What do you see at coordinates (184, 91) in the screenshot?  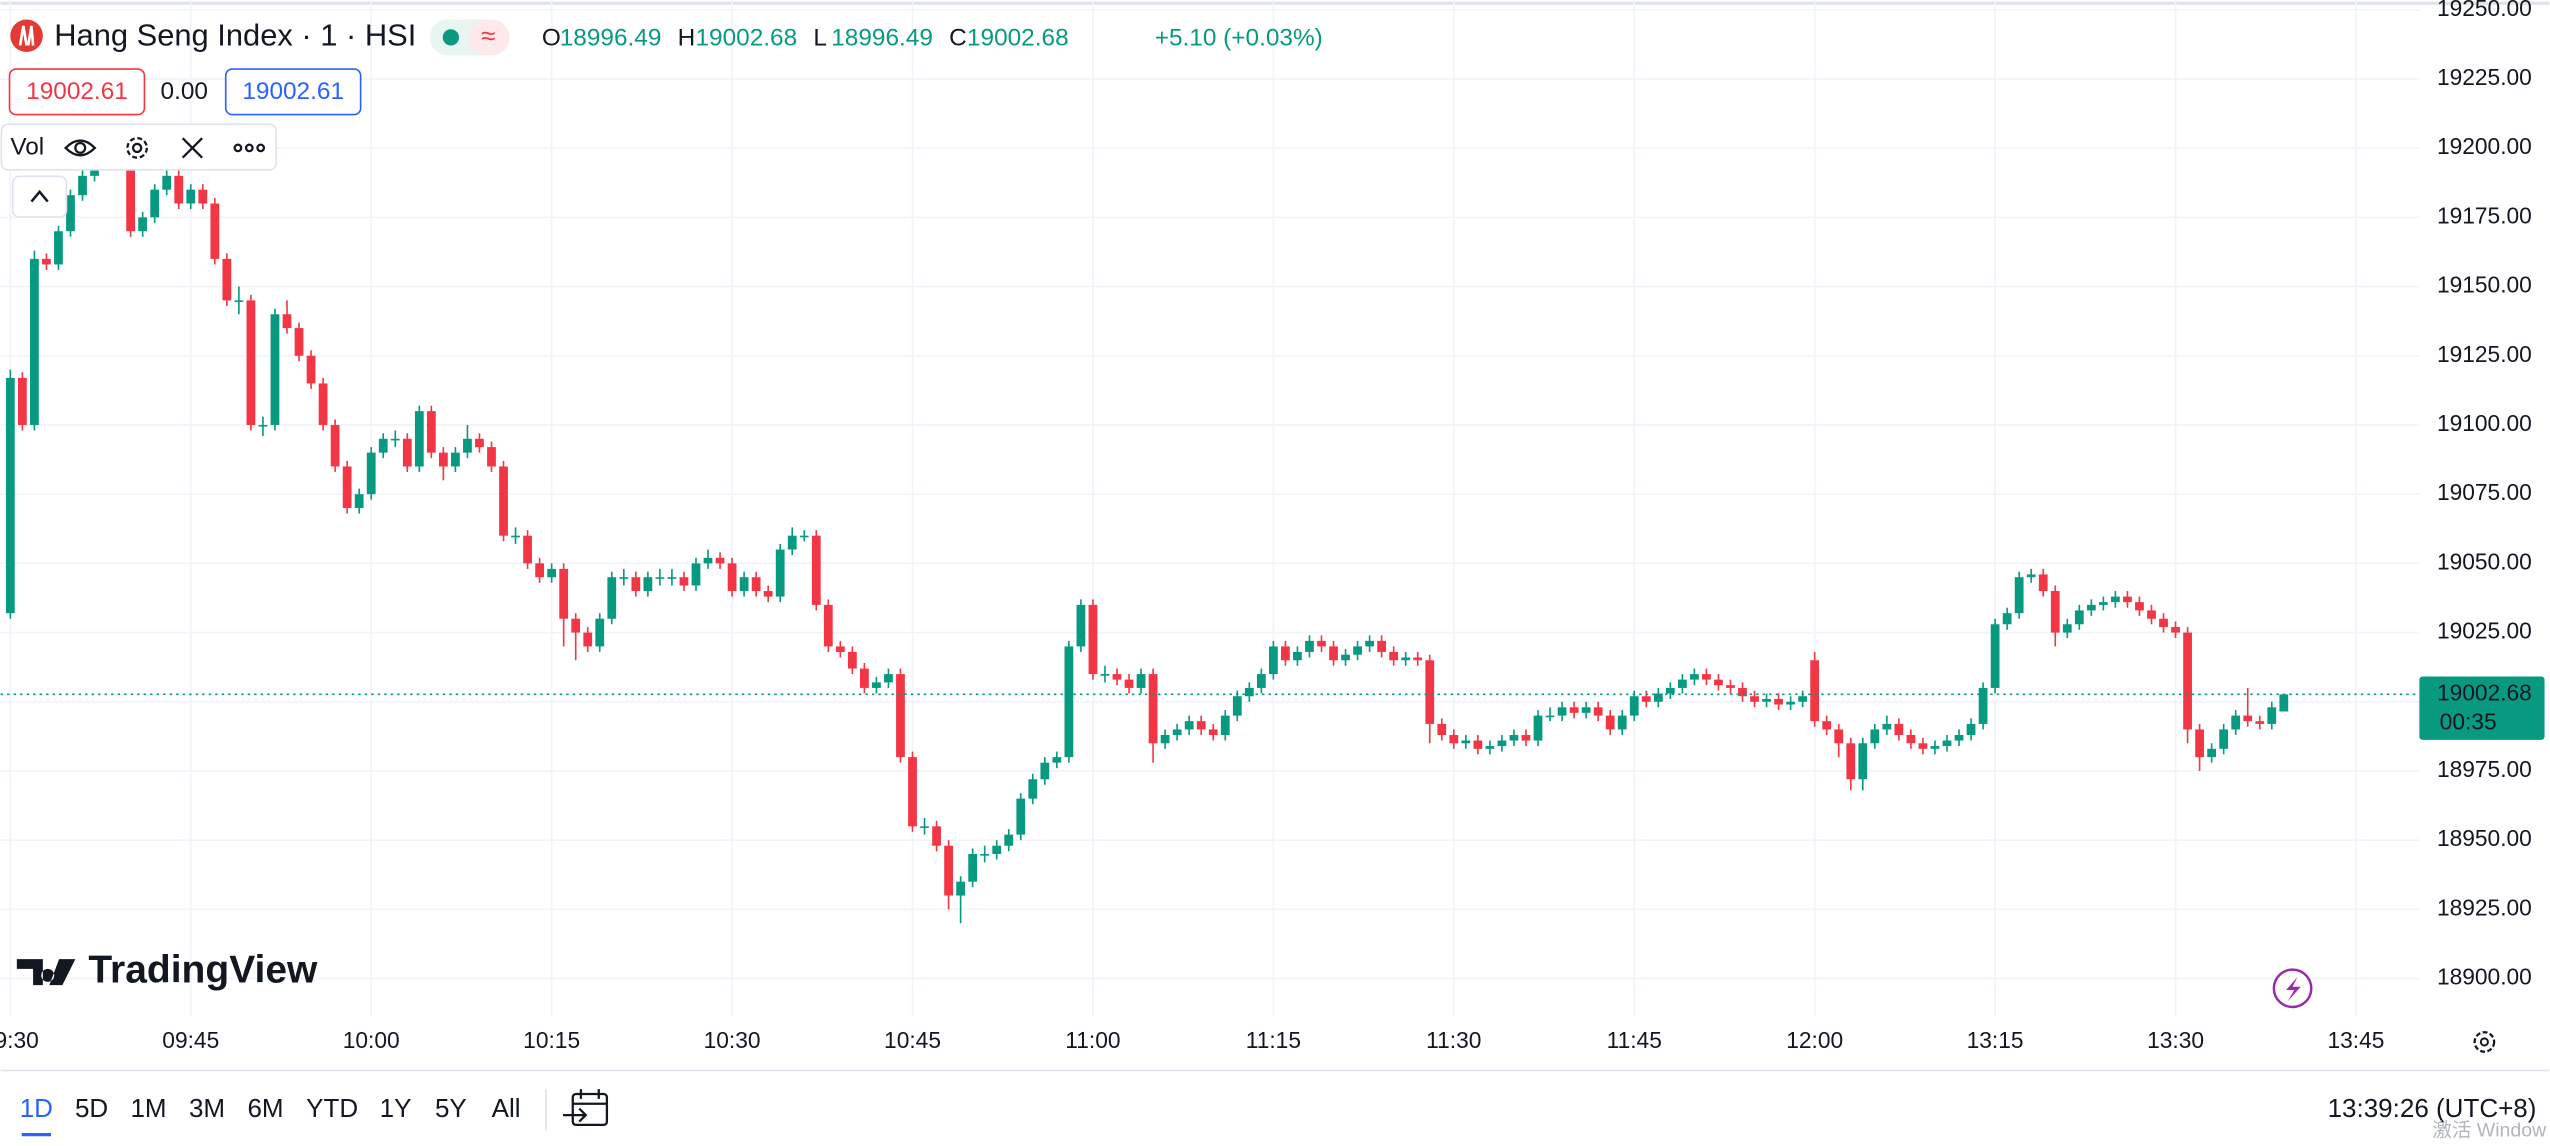 I see `spread: 0.00` at bounding box center [184, 91].